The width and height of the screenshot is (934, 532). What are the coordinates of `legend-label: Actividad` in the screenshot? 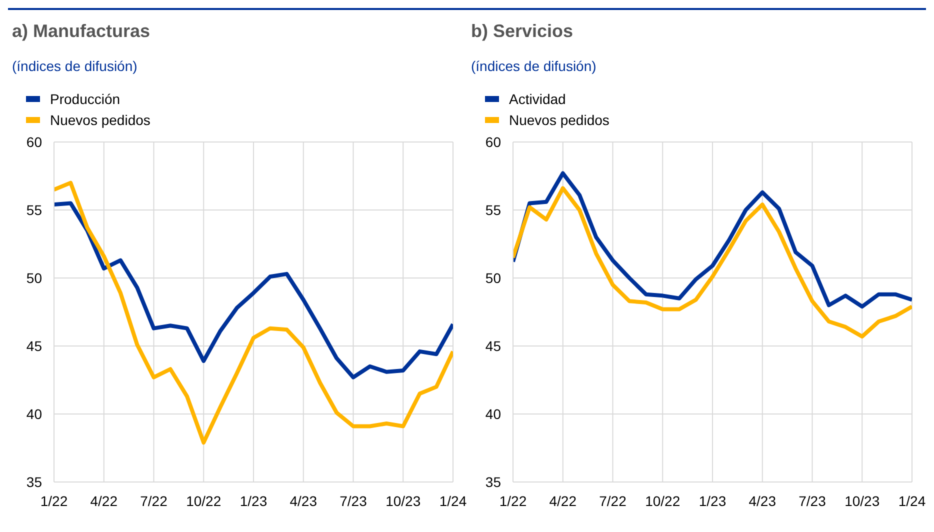 It's located at (537, 99).